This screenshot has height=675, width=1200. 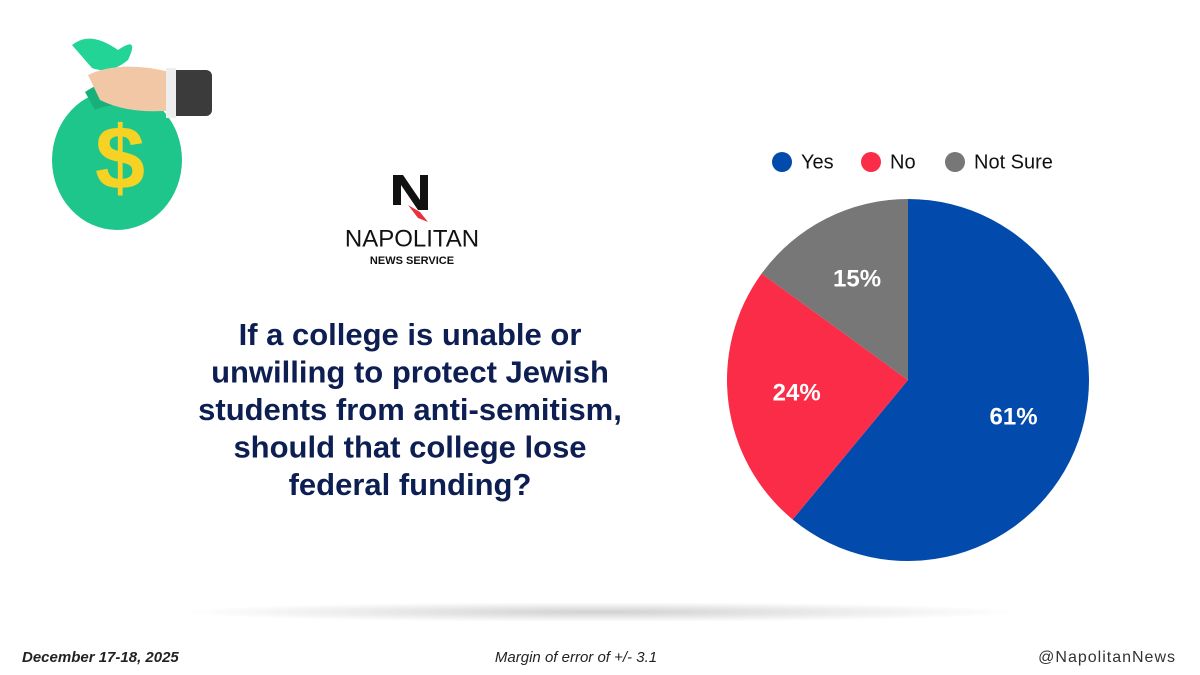 What do you see at coordinates (409, 447) in the screenshot?
I see `question-line: should that college lose` at bounding box center [409, 447].